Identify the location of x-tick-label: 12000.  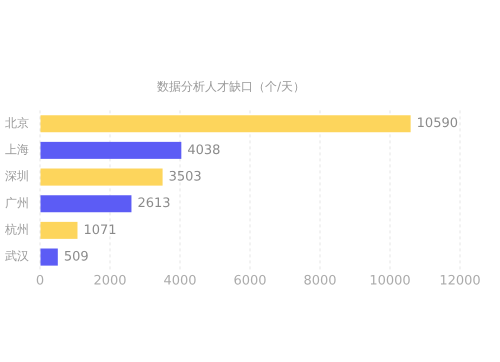
(460, 281).